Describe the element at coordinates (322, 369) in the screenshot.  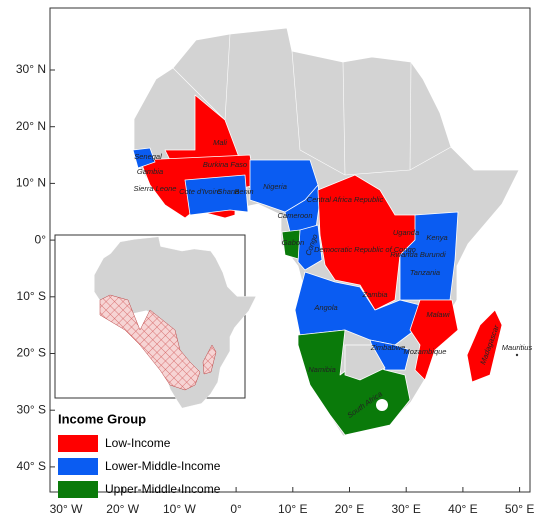
I see `country-label: Namibia` at that location.